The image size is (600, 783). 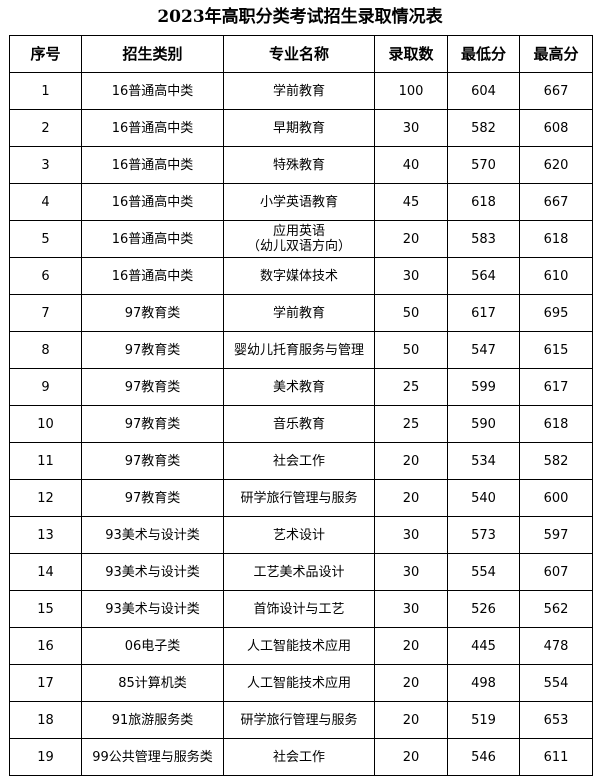 What do you see at coordinates (45, 165) in the screenshot?
I see `cell-index: 3` at bounding box center [45, 165].